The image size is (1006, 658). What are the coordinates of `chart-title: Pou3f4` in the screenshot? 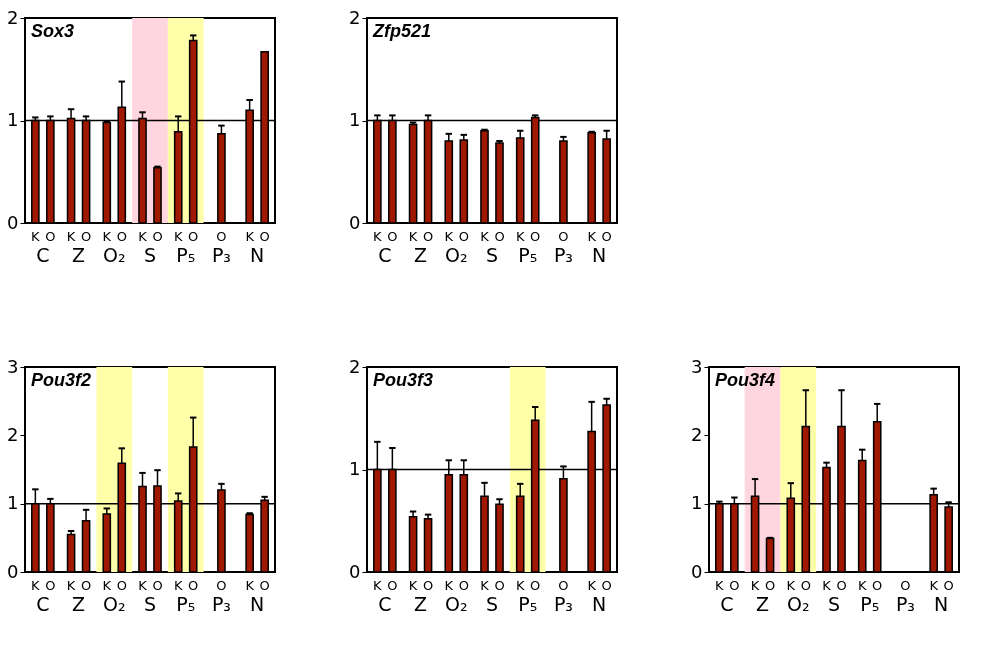 It's located at (745, 380).